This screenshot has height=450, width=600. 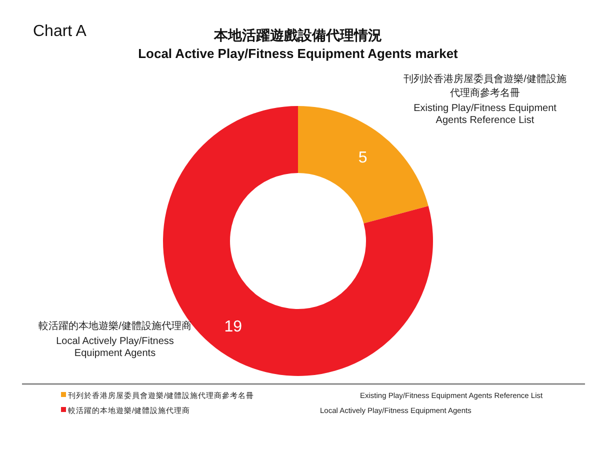 What do you see at coordinates (298, 53) in the screenshot?
I see `chart-subtitle: Local Active Play/Fitness Equipment Agents market` at bounding box center [298, 53].